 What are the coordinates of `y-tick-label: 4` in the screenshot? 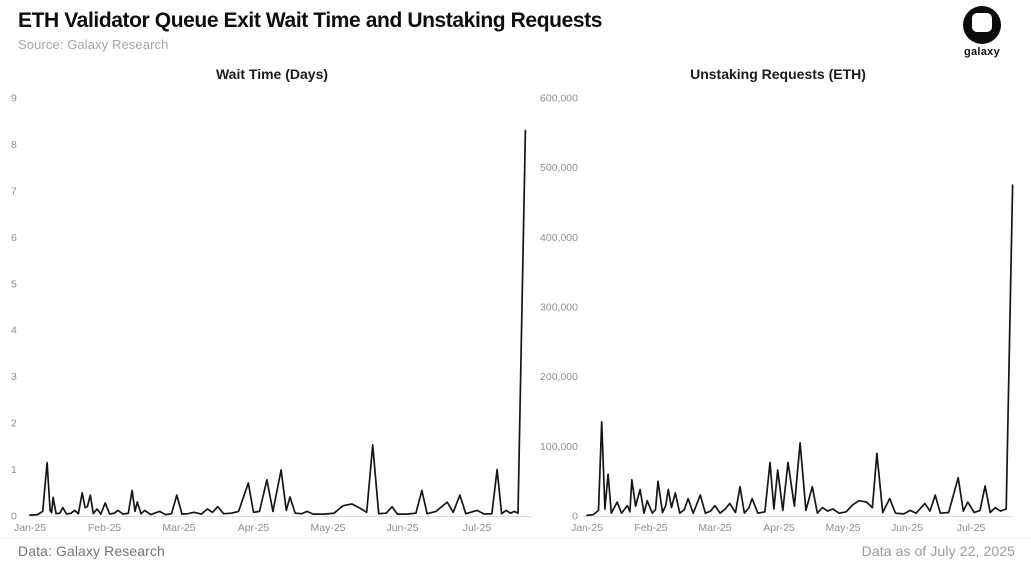 It's located at (14, 331).